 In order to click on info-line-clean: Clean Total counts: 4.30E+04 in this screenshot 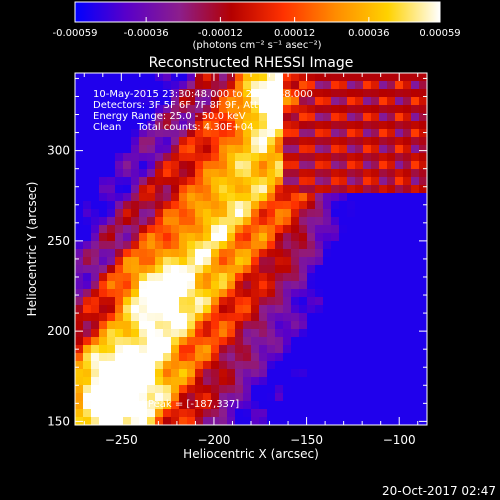, I will do `click(173, 127)`.